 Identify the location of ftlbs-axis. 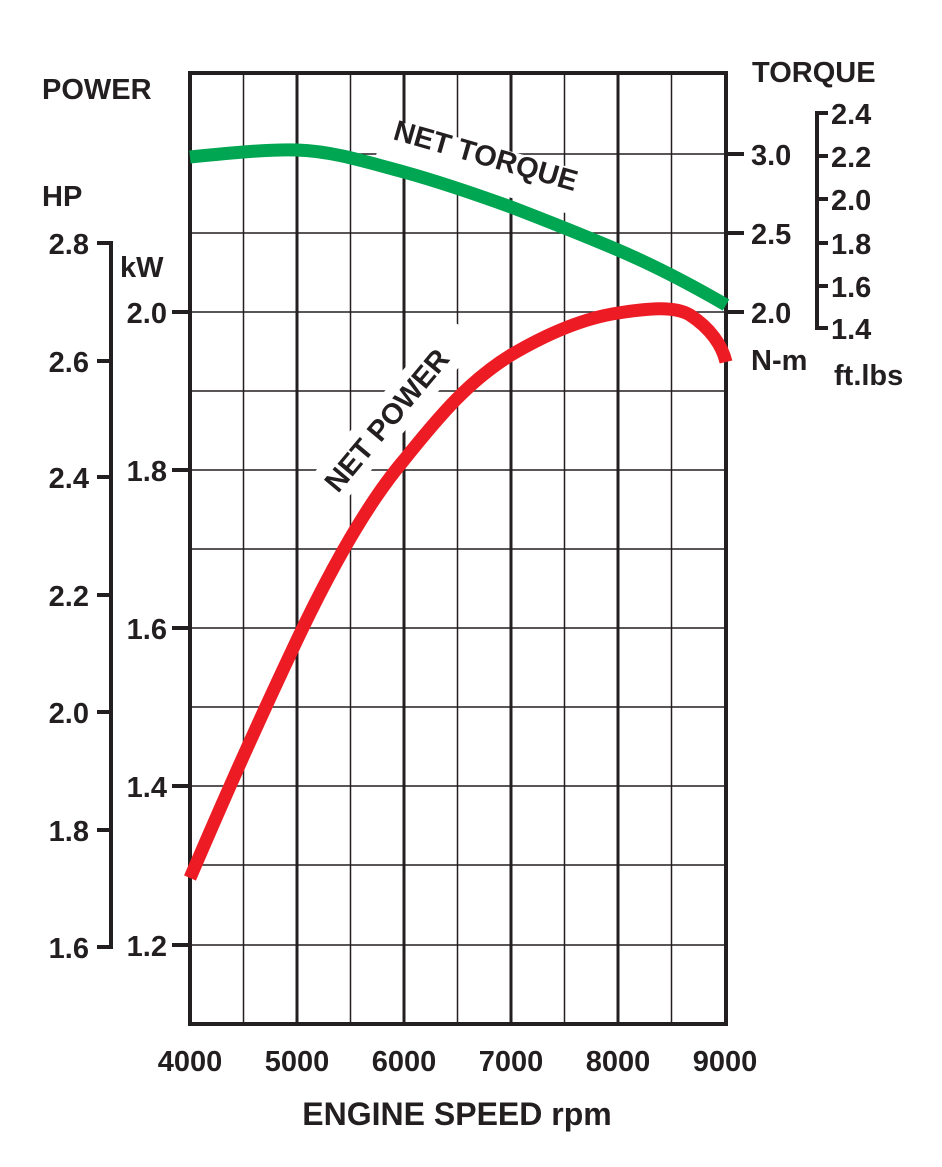
(821, 220).